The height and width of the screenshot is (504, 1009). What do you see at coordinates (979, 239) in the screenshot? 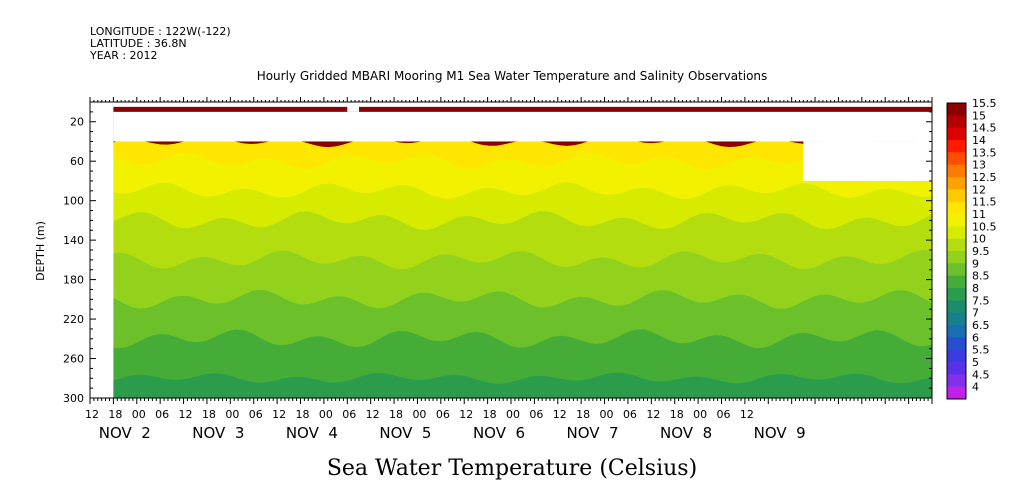
I see `colorbar-label: 10` at bounding box center [979, 239].